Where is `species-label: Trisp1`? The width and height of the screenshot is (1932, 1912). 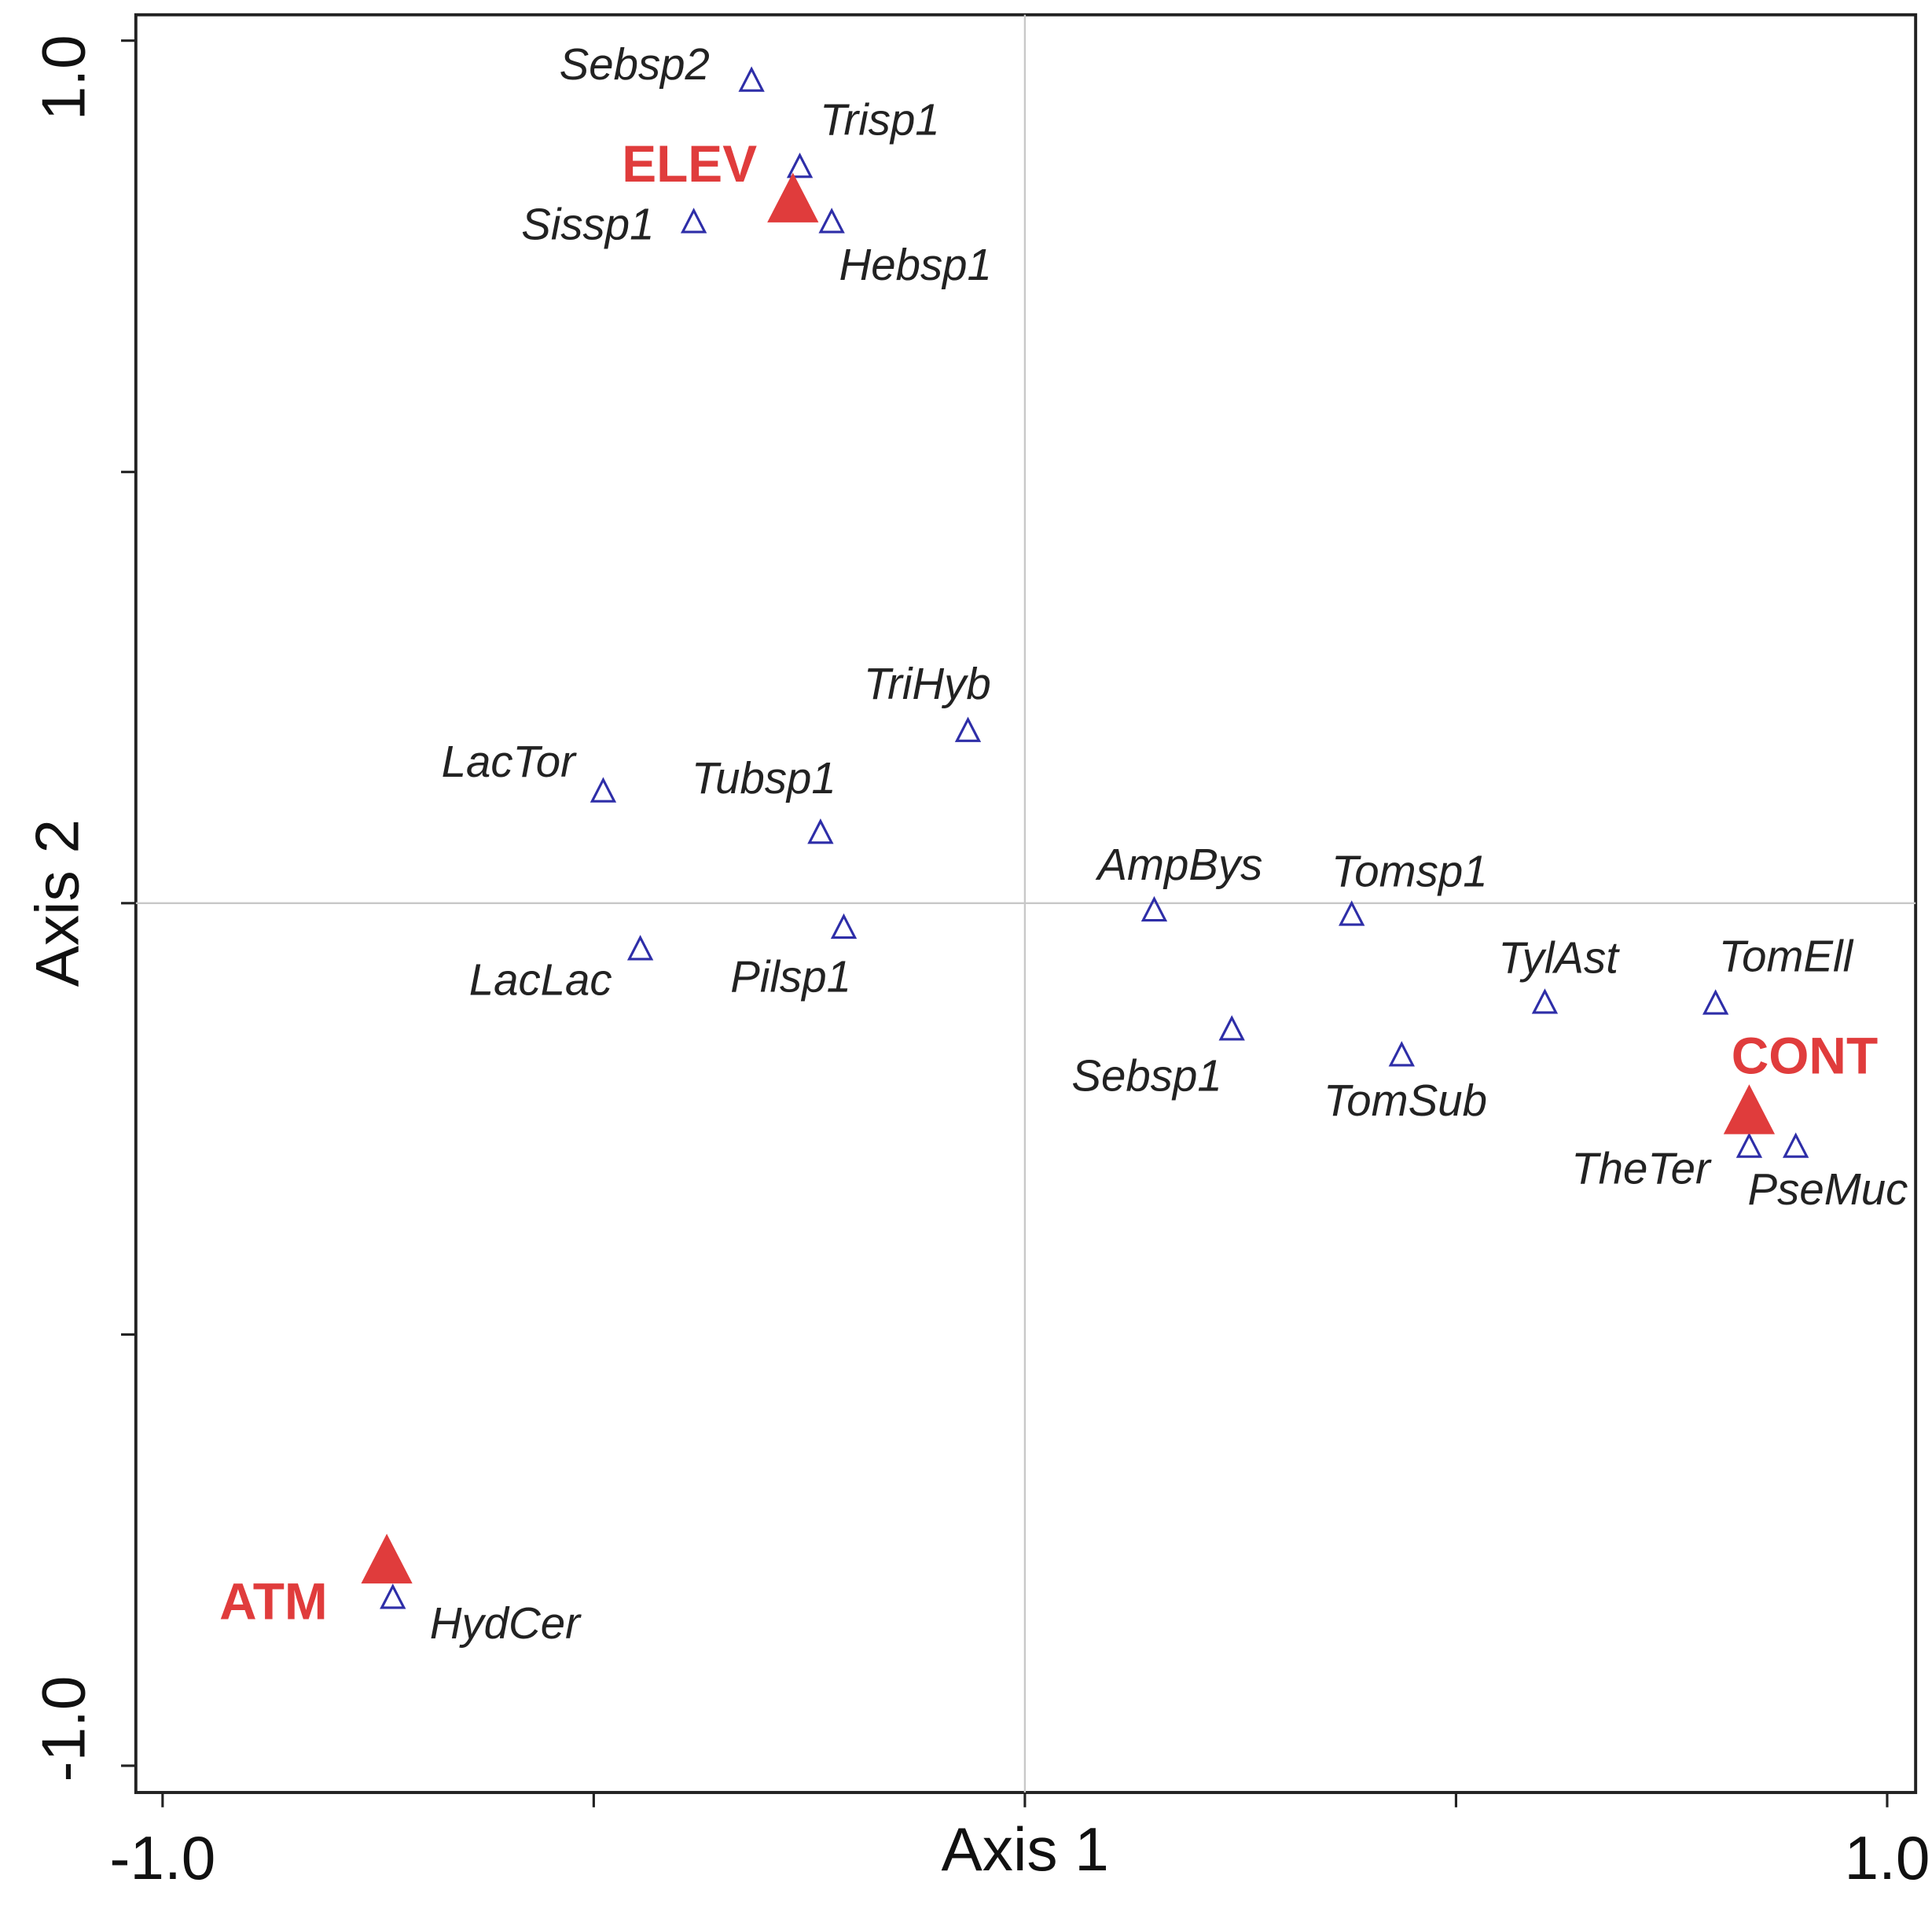 species-label: Trisp1 is located at coordinates (880, 119).